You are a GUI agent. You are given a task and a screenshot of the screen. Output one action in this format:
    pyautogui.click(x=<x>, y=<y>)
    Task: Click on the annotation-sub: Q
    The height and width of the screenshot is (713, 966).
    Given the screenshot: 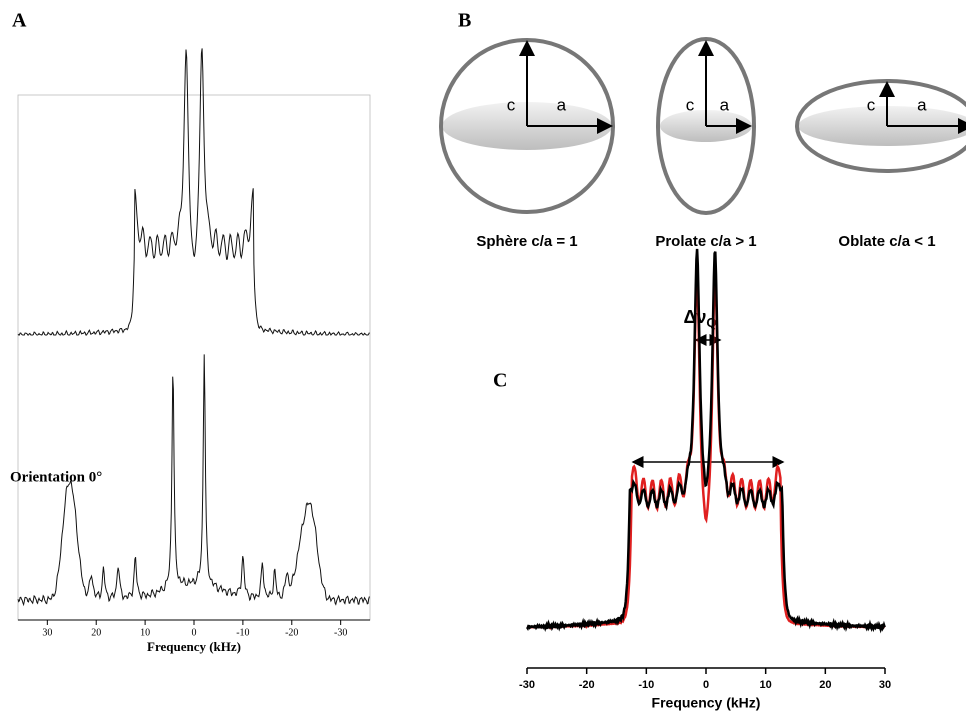 What is the action you would take?
    pyautogui.click(x=711, y=322)
    